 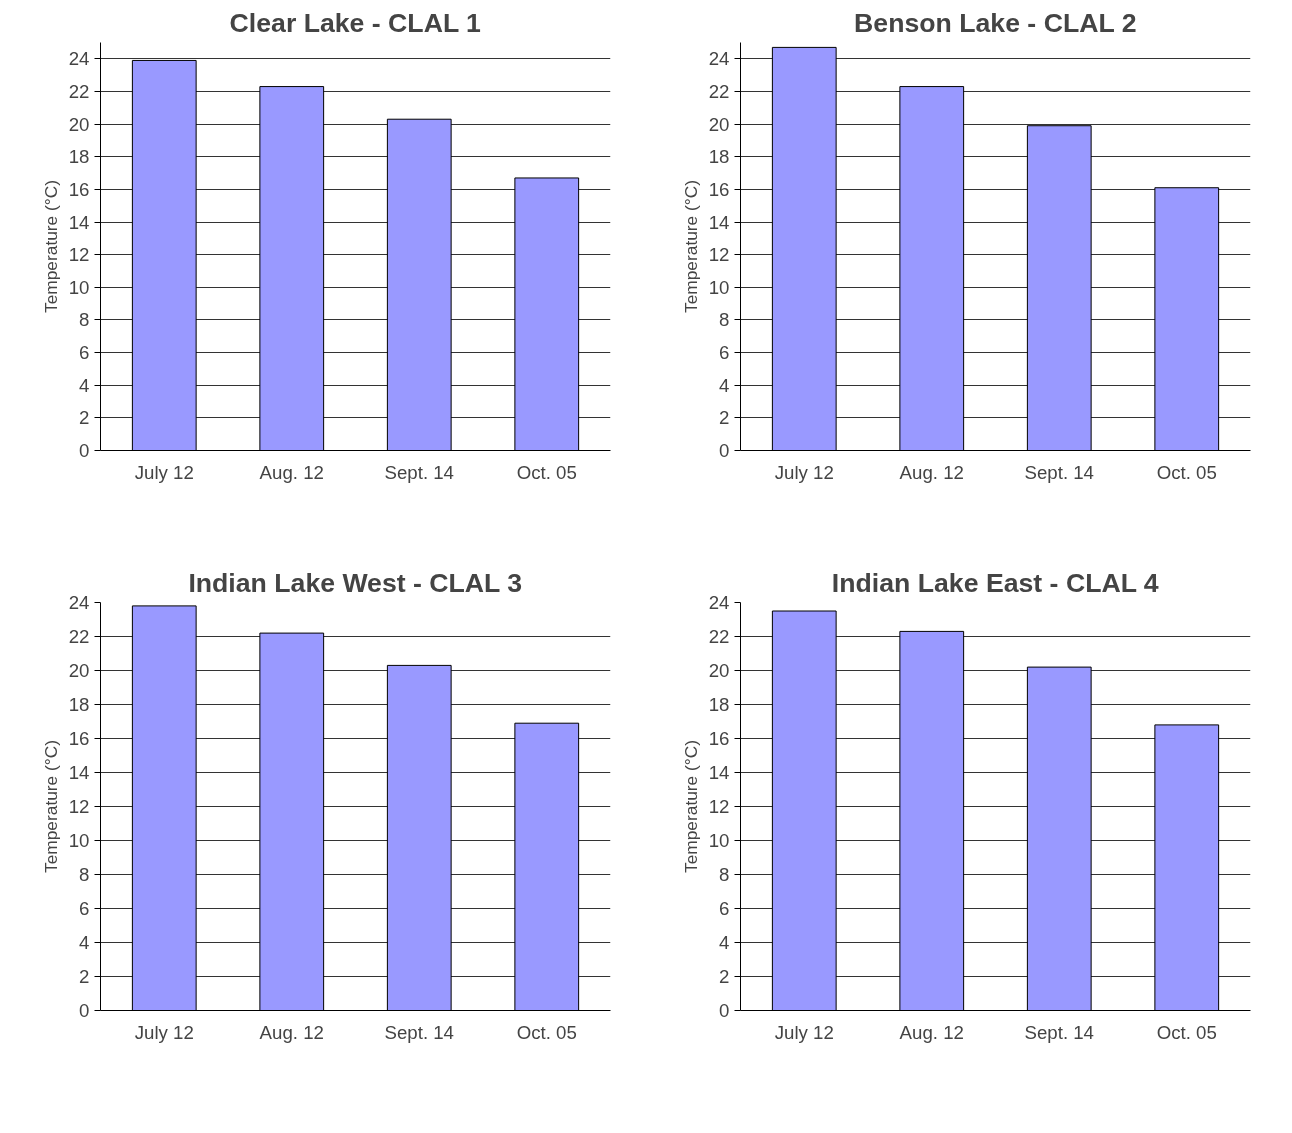 What do you see at coordinates (995, 22) in the screenshot?
I see `chart-title: Benson Lake - CLAL 2` at bounding box center [995, 22].